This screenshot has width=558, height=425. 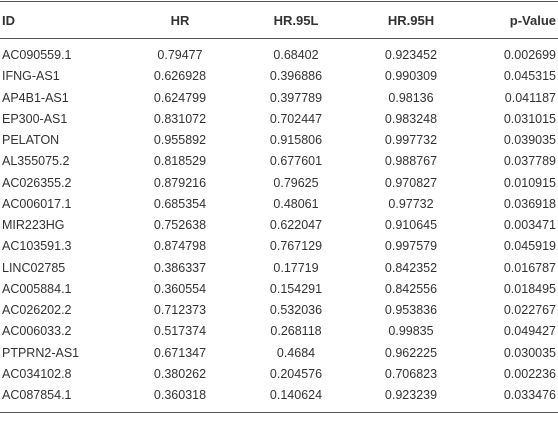 What do you see at coordinates (411, 373) in the screenshot?
I see `table-cell: 0.706823` at bounding box center [411, 373].